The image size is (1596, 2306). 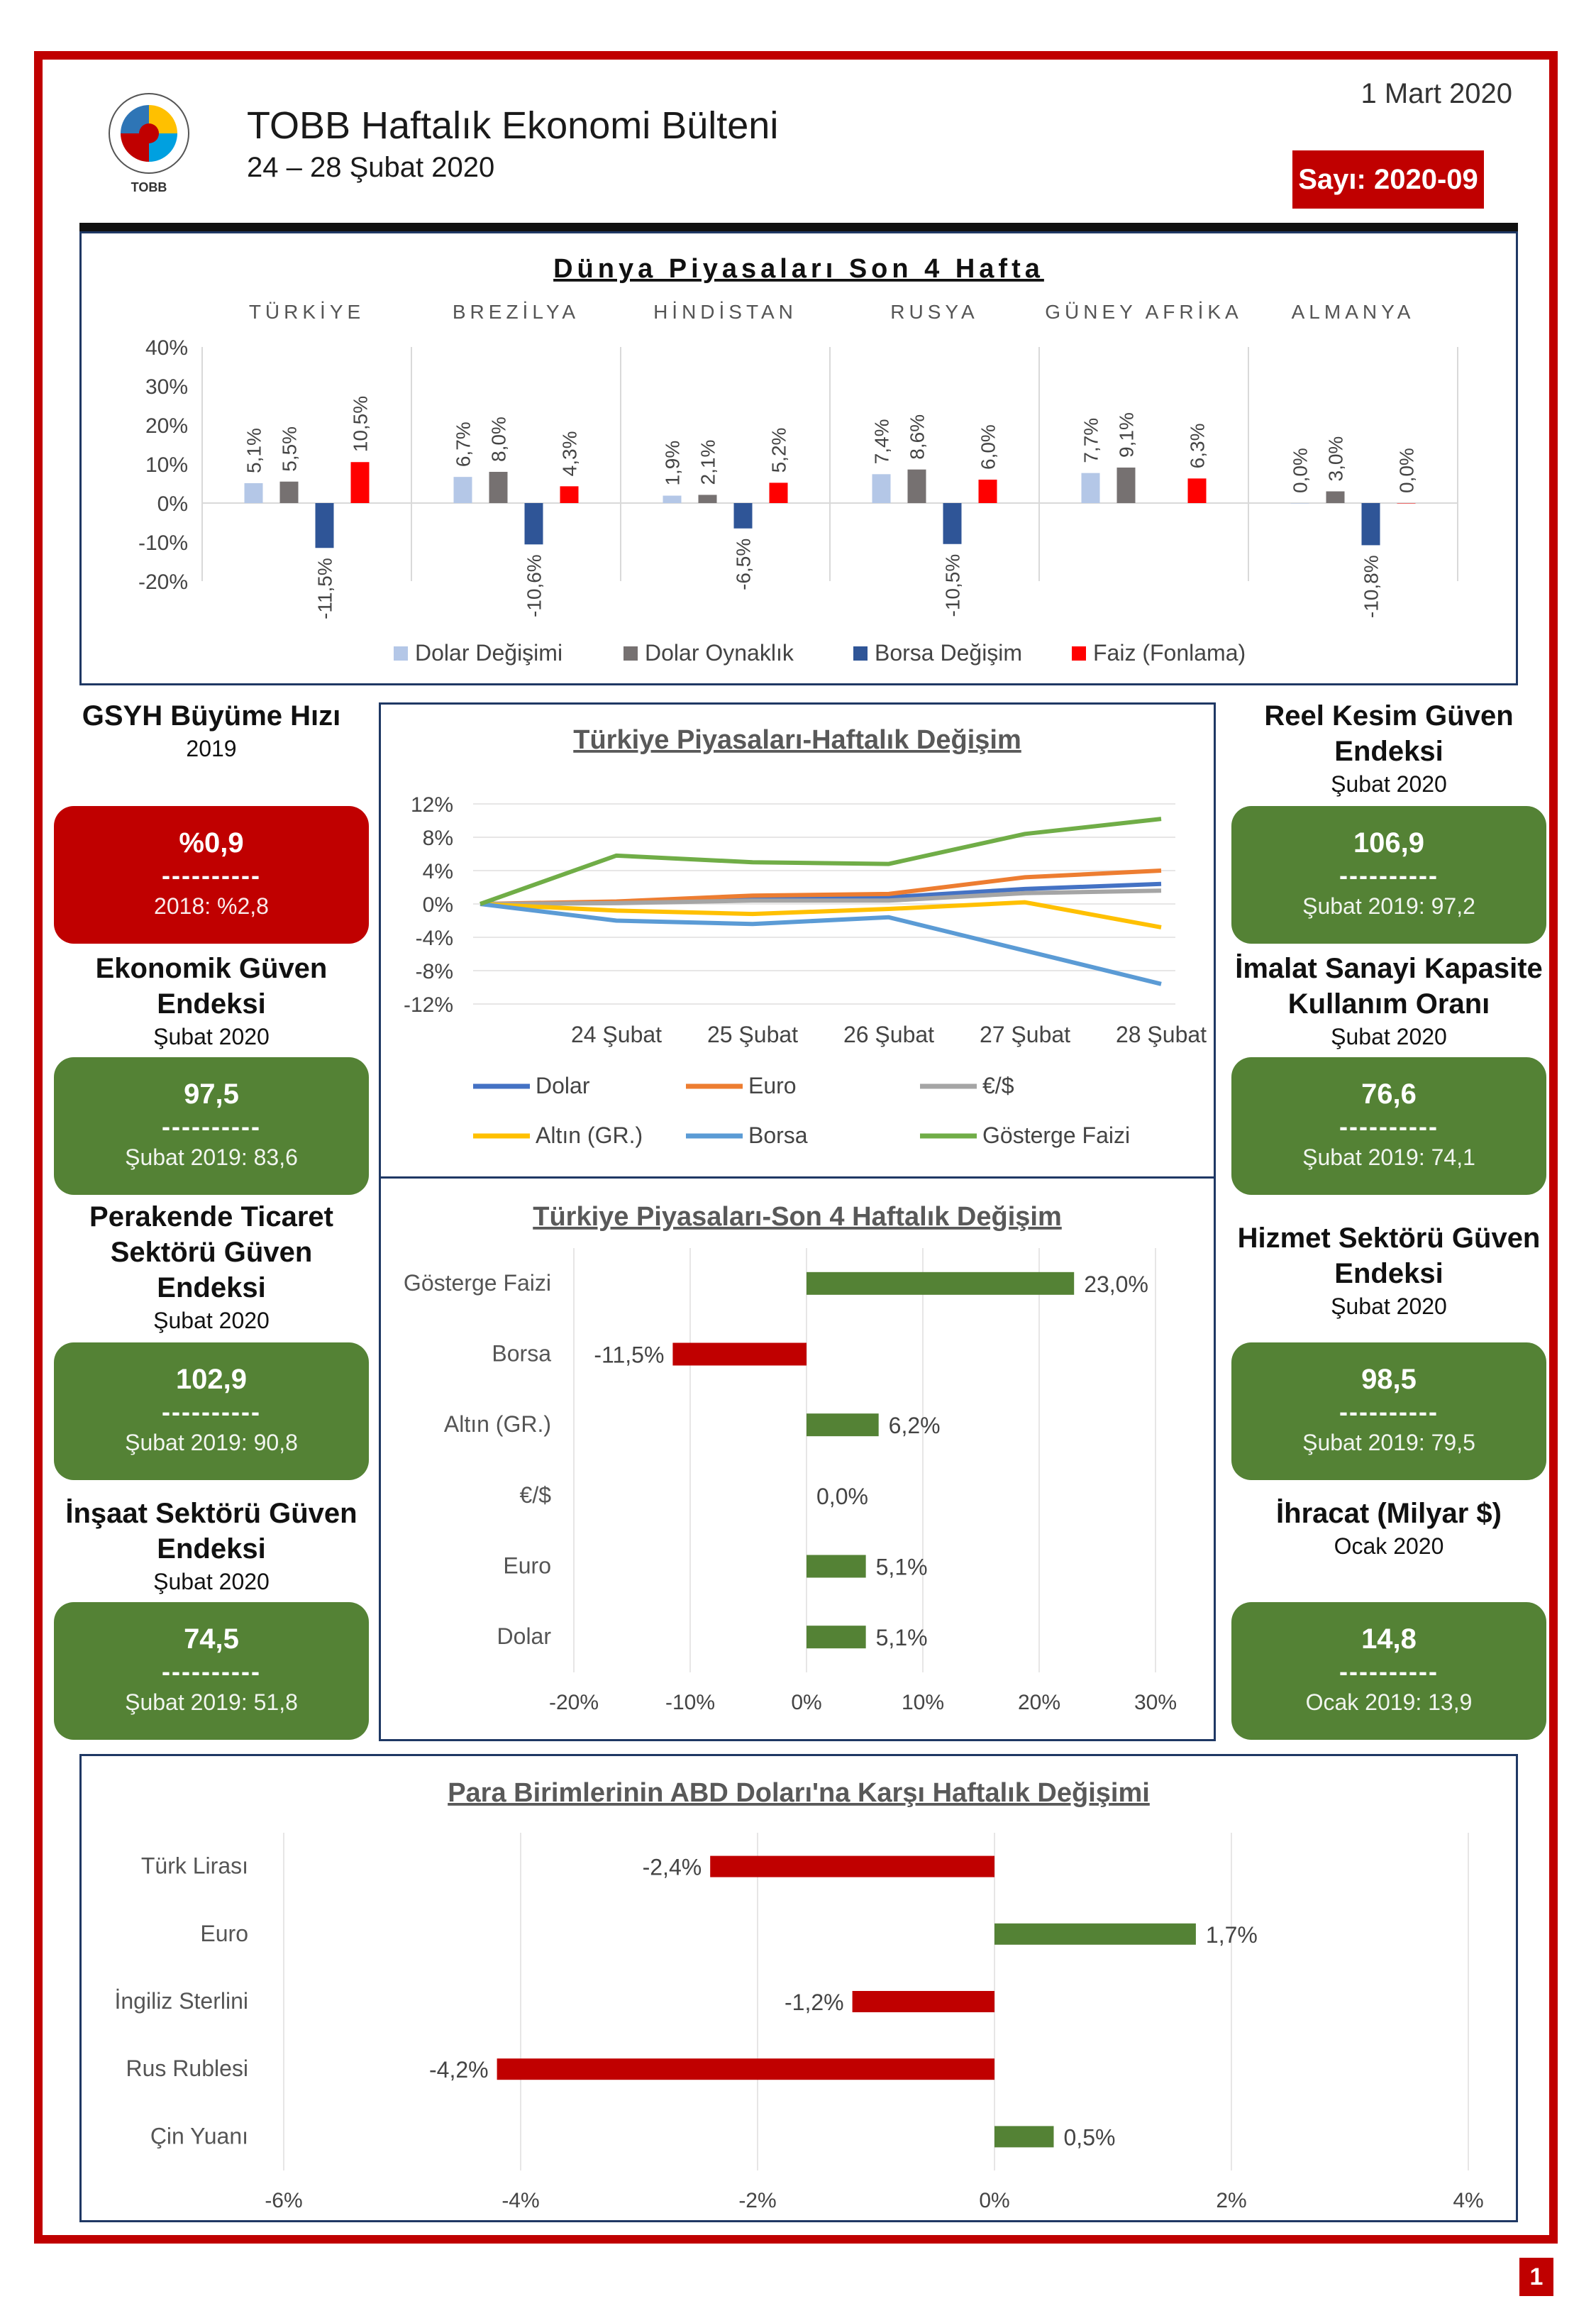 What do you see at coordinates (527, 1566) in the screenshot?
I see `category-label: Euro` at bounding box center [527, 1566].